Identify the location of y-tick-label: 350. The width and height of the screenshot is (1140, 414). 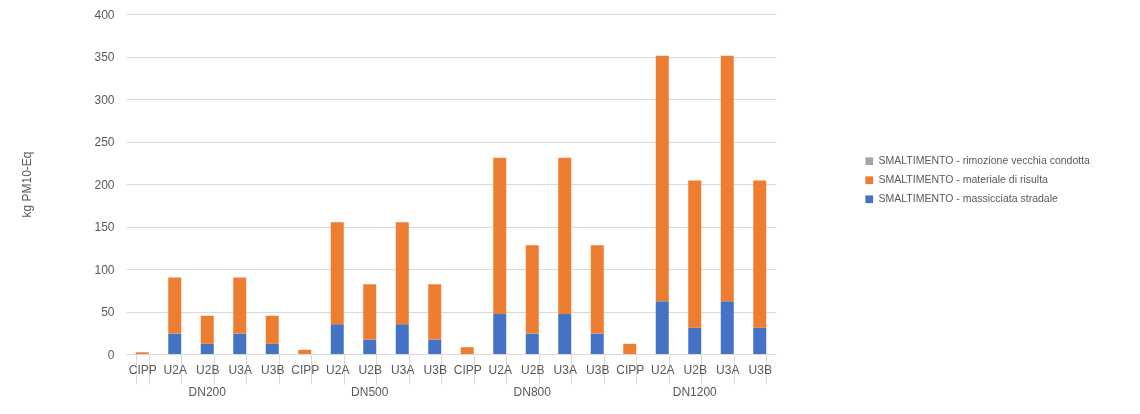
(104, 57).